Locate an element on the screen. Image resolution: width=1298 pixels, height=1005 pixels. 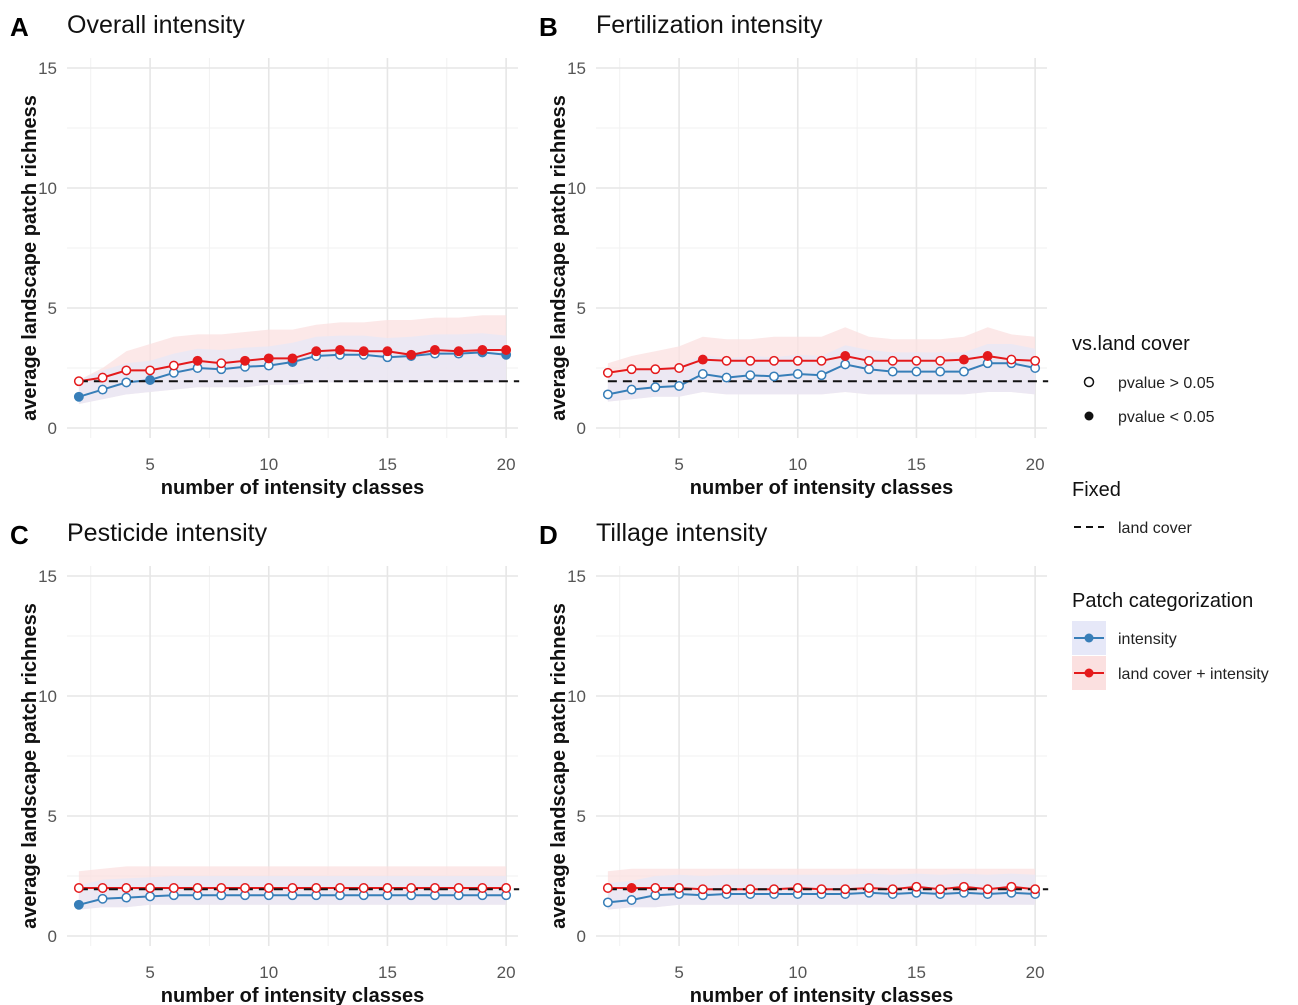
legend-key-open-circle is located at coordinates (1089, 382).